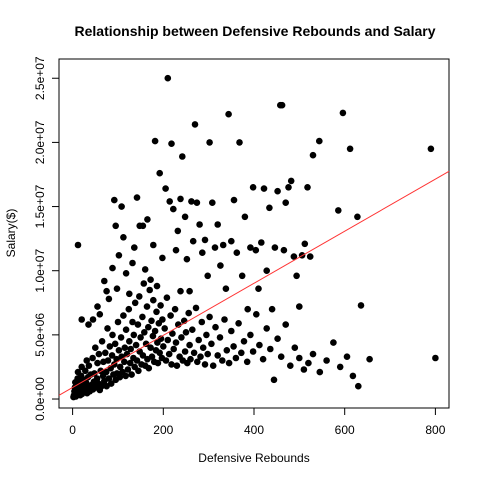  What do you see at coordinates (254, 430) in the screenshot?
I see `x-tick-label: 400` at bounding box center [254, 430].